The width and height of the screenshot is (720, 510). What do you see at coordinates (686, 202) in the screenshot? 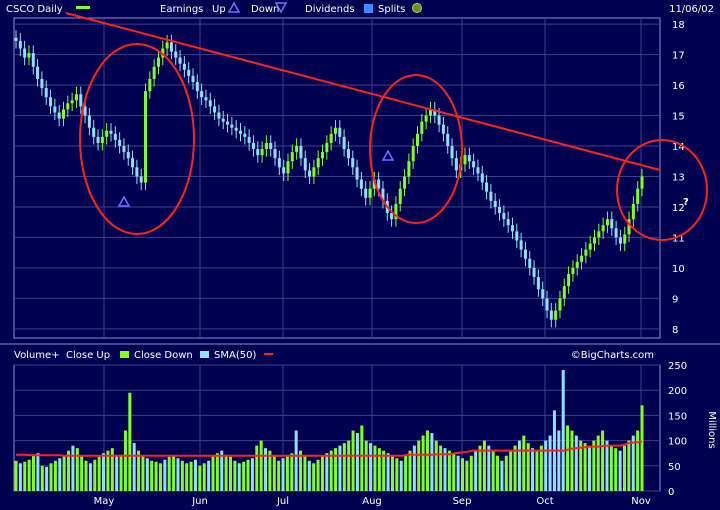
I see `question-mark: ?` at bounding box center [686, 202].